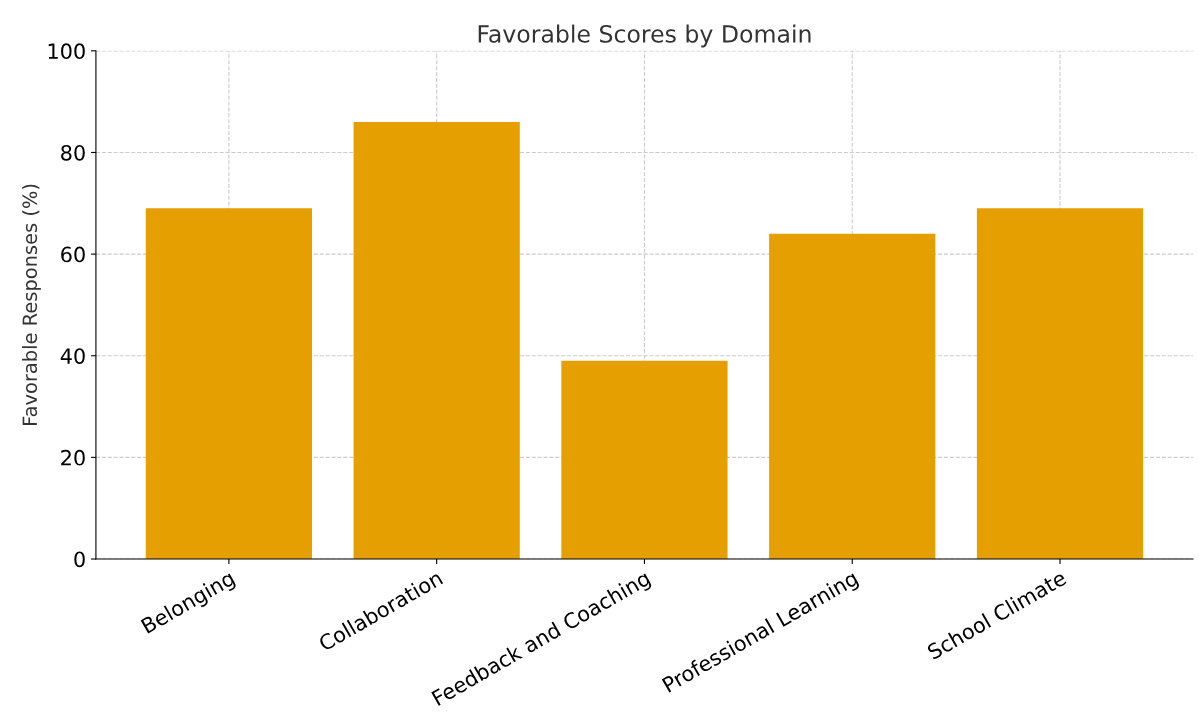  I want to click on y-tick-label: 40, so click(72, 356).